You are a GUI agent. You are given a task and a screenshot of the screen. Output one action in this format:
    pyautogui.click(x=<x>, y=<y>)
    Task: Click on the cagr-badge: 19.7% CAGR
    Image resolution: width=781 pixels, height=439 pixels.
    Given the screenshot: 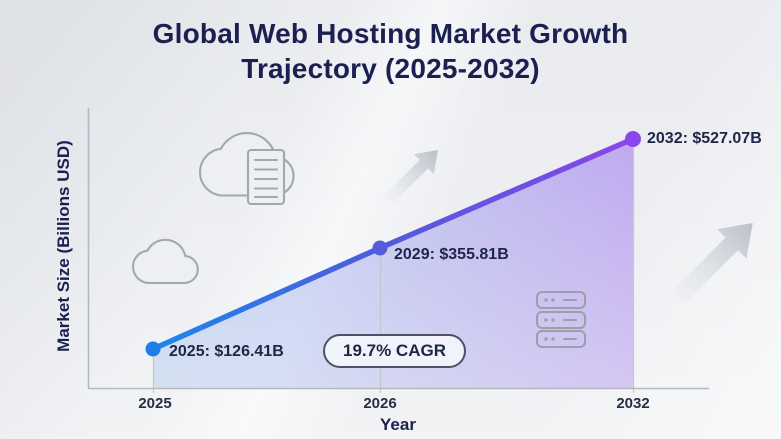 What is the action you would take?
    pyautogui.click(x=394, y=351)
    